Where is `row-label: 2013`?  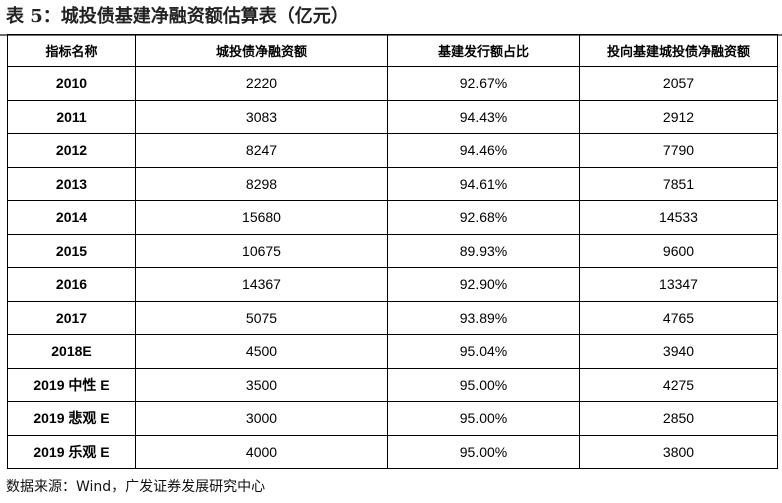
row-label: 2013 is located at coordinates (71, 183).